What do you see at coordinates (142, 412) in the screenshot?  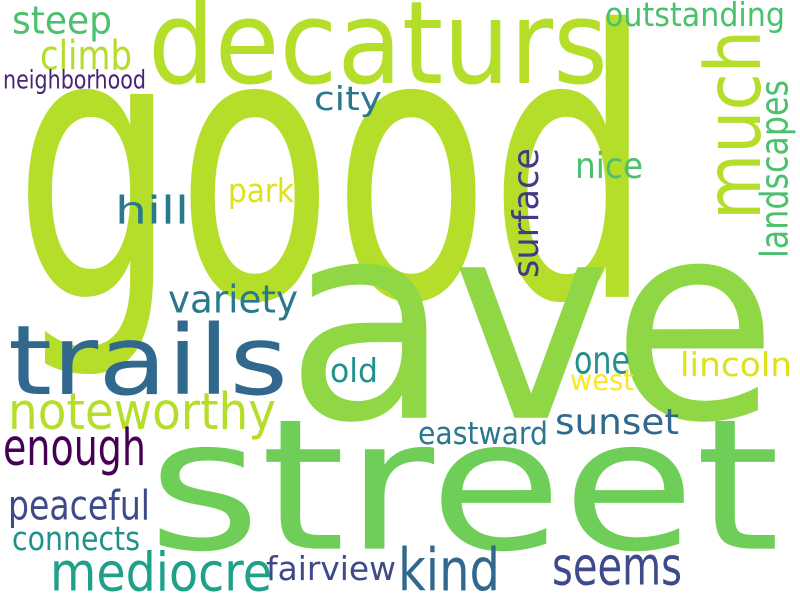 I see `word-noteworthy: noteworthy` at bounding box center [142, 412].